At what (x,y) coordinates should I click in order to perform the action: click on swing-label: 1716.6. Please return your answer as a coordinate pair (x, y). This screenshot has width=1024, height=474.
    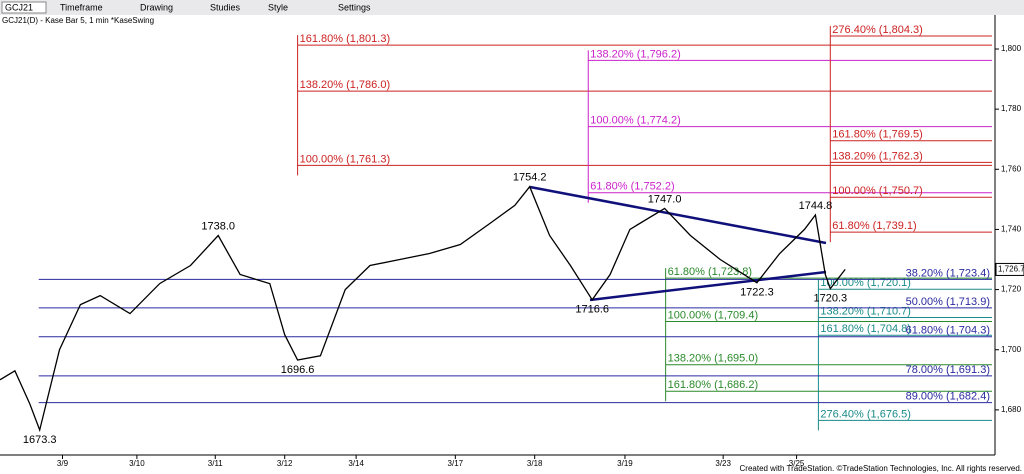
    Looking at the image, I should click on (592, 310).